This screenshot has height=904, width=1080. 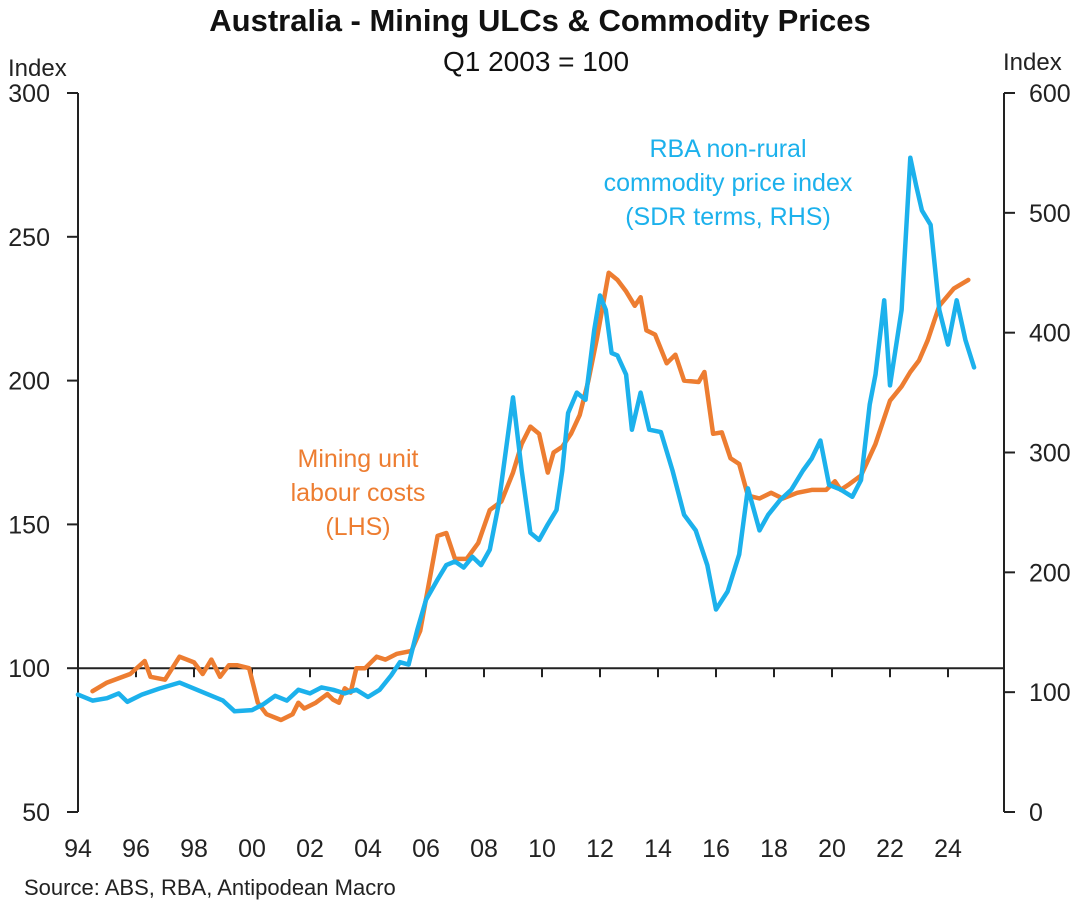 What do you see at coordinates (1050, 454) in the screenshot?
I see `right-axis-tick-label: 300` at bounding box center [1050, 454].